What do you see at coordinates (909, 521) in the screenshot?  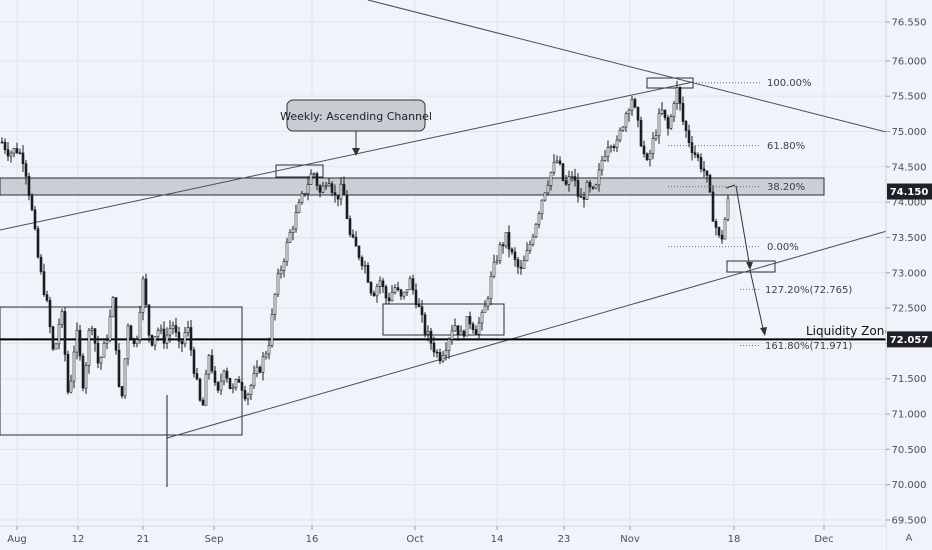 I see `price-tick-label: 69.500` at bounding box center [909, 521].